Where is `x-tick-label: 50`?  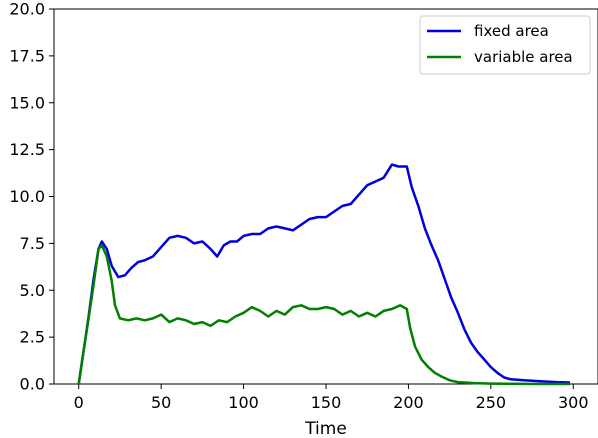
x-tick-label: 50 is located at coordinates (161, 402).